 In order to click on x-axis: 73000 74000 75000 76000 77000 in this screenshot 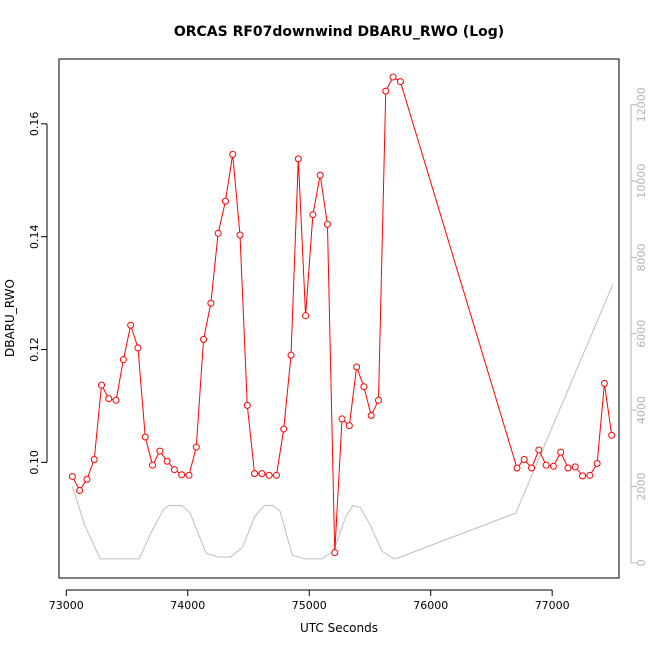, I will do `click(309, 600)`.